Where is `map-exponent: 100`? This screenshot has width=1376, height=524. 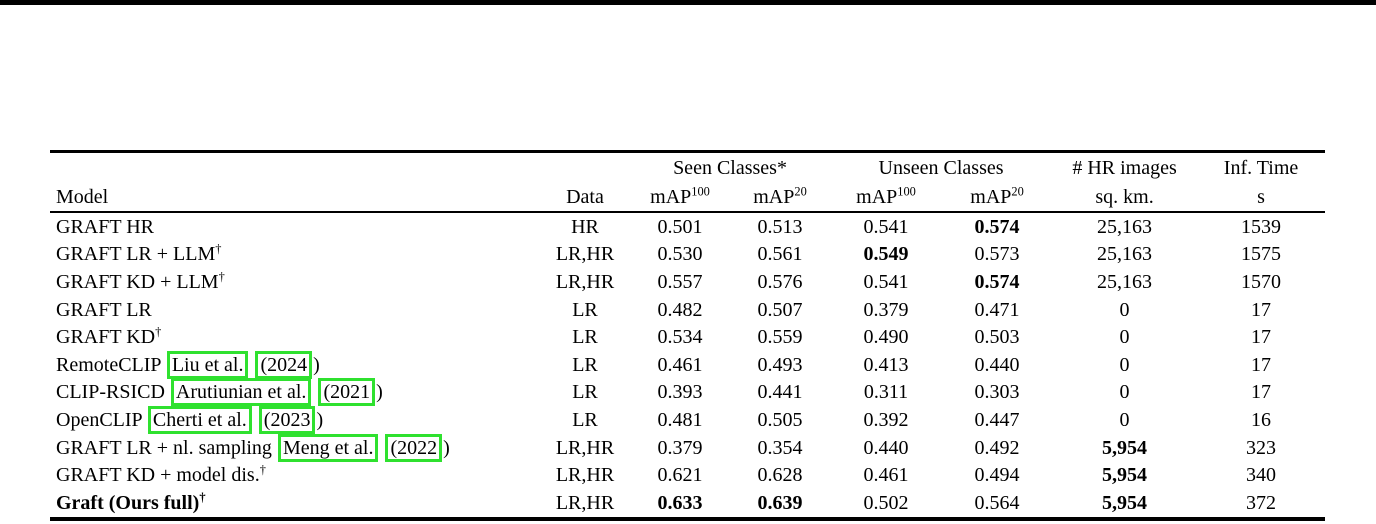
map-exponent: 100 is located at coordinates (700, 191).